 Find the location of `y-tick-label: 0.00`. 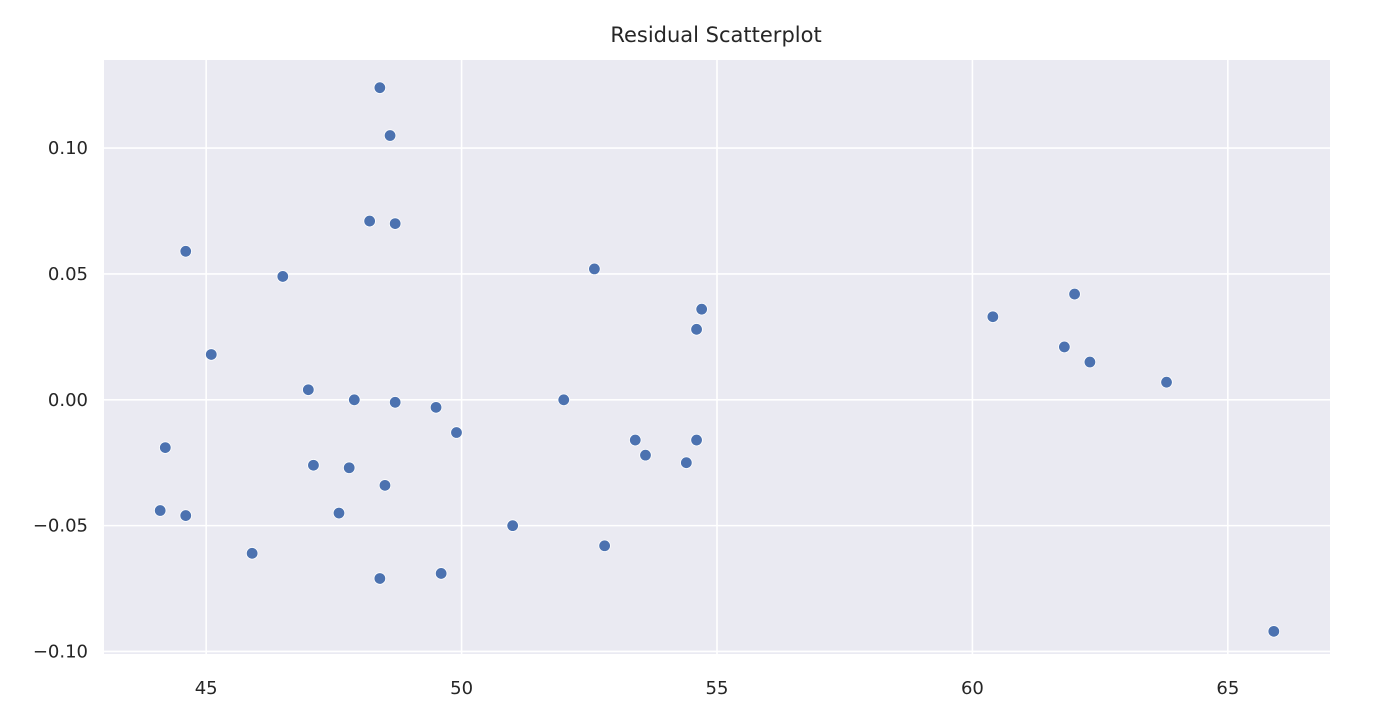

y-tick-label: 0.00 is located at coordinates (68, 400).